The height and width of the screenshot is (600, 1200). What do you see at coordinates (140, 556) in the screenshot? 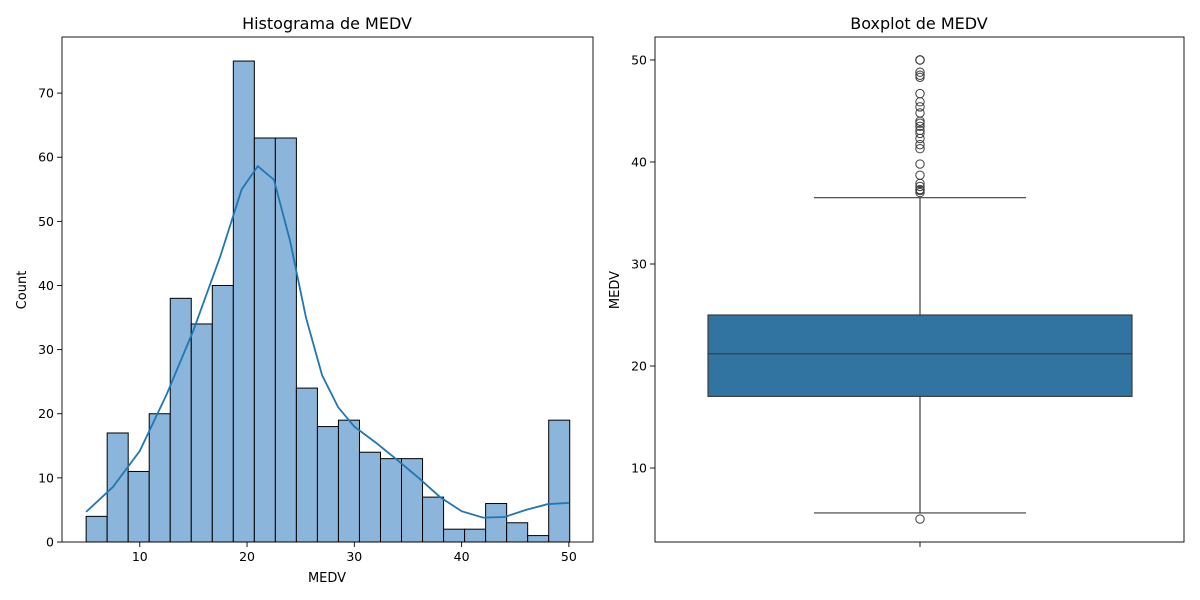
I see `x-tick-label: 10` at bounding box center [140, 556].